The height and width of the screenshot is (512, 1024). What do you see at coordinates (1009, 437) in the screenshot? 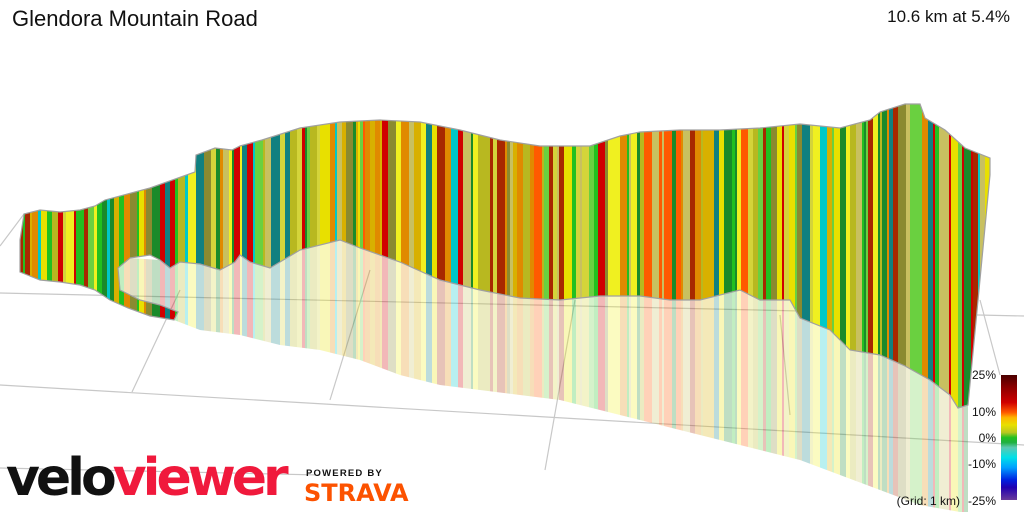
I see `gradient-color-scale` at bounding box center [1009, 437].